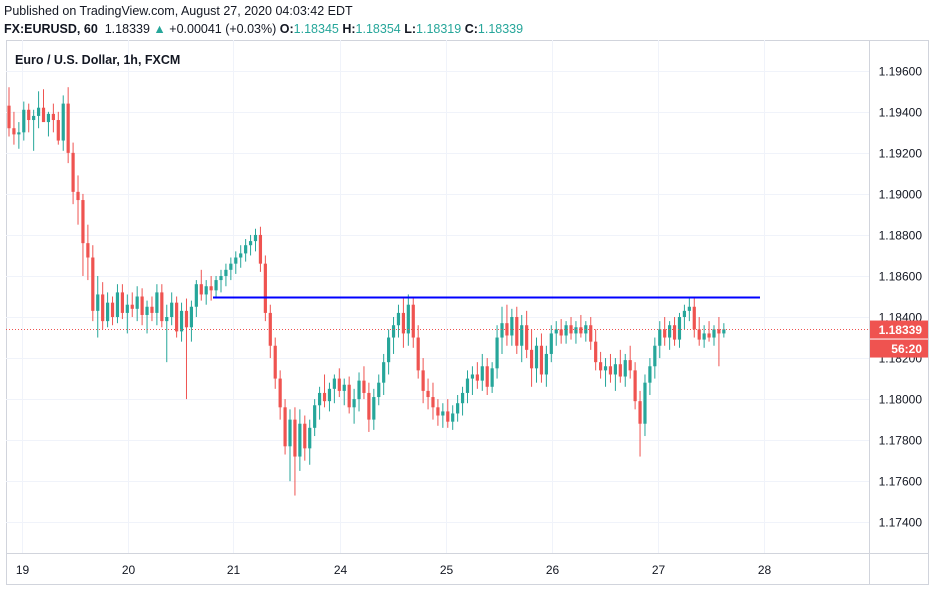 The image size is (936, 591). Describe the element at coordinates (349, 29) in the screenshot. I see `high-label: H:` at that location.